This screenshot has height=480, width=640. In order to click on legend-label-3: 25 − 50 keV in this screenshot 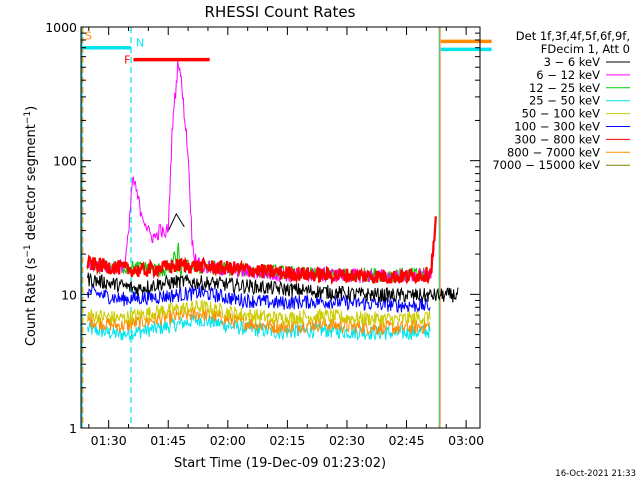, I will do `click(564, 101)`.